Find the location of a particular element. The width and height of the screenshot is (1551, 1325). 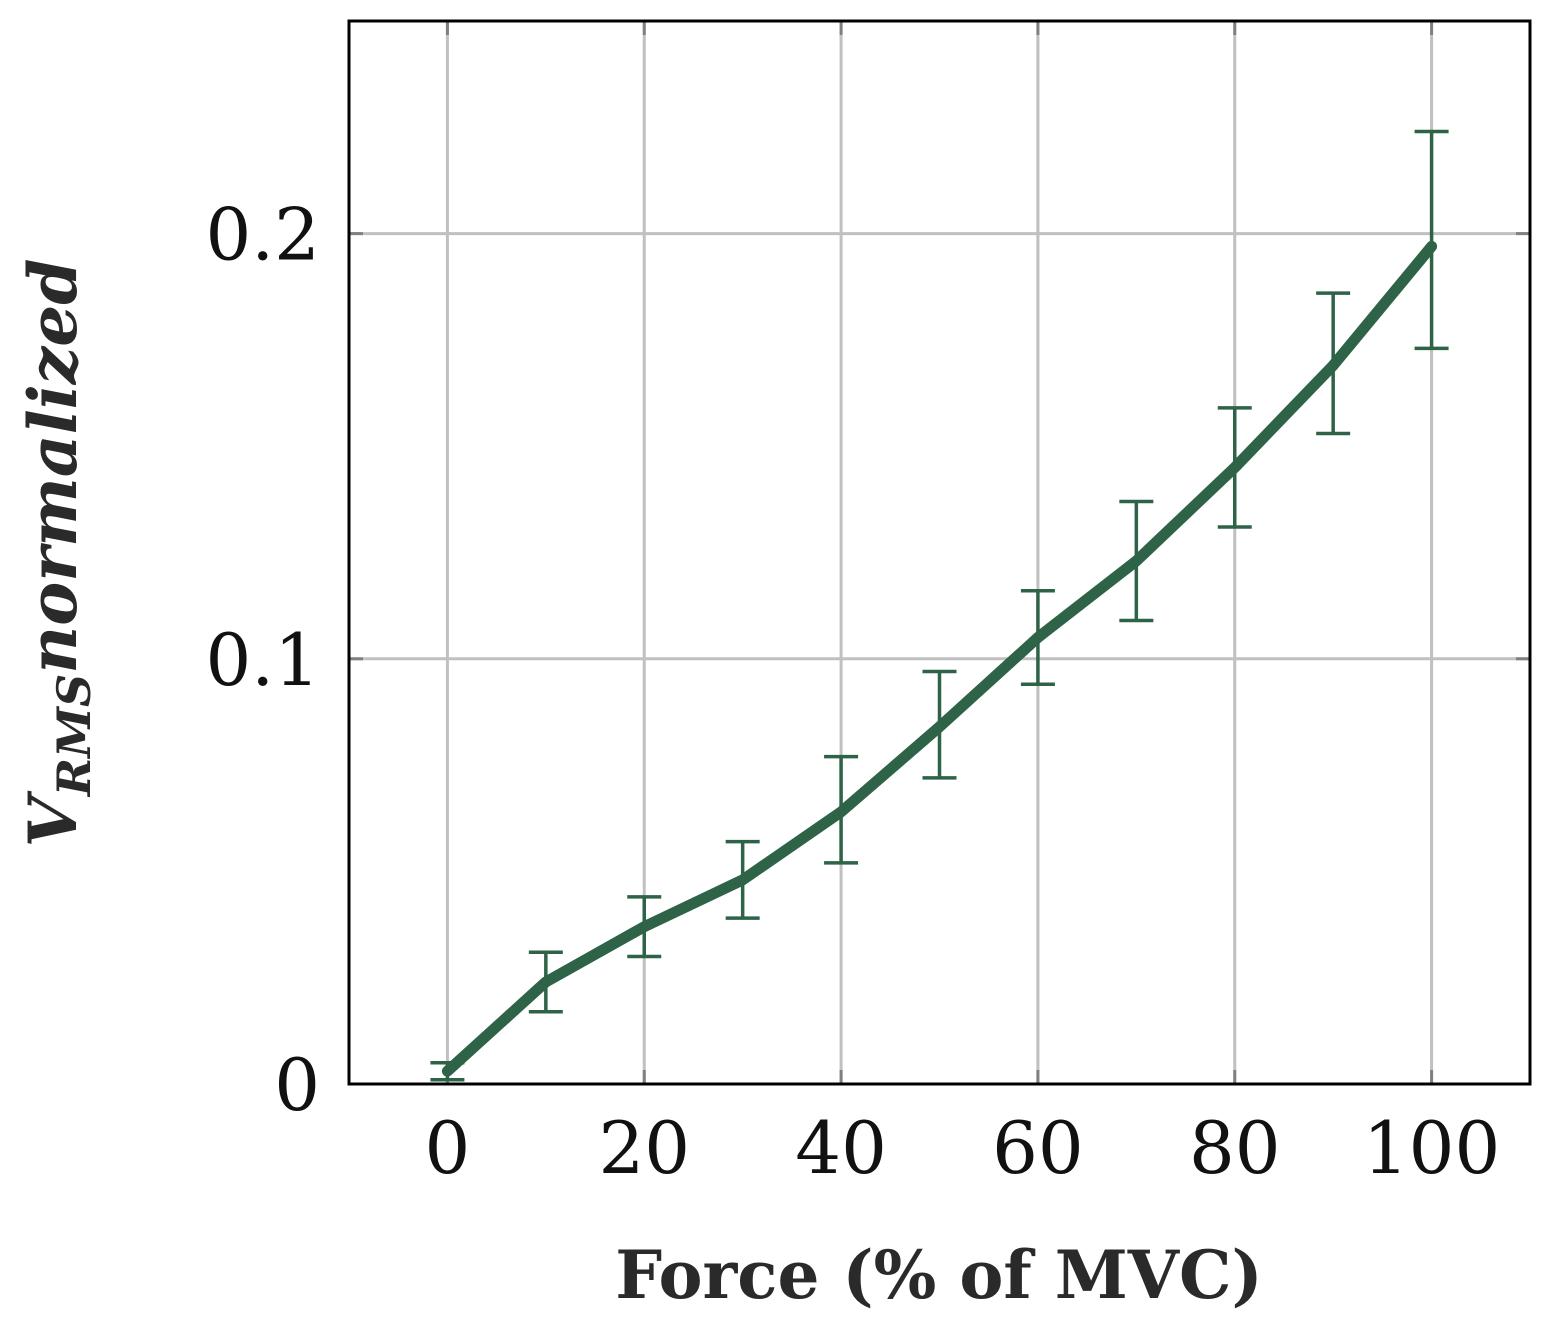

y-axis-title-rest: normalized is located at coordinates (53, 466).